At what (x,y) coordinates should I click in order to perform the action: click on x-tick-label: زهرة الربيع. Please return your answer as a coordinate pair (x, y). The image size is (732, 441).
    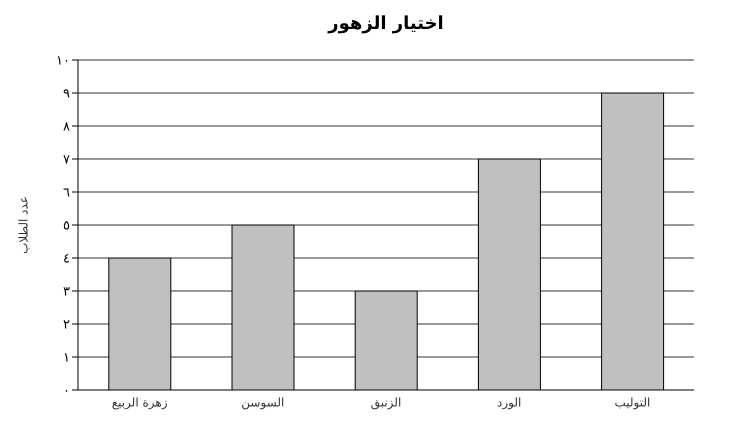
    Looking at the image, I should click on (140, 403).